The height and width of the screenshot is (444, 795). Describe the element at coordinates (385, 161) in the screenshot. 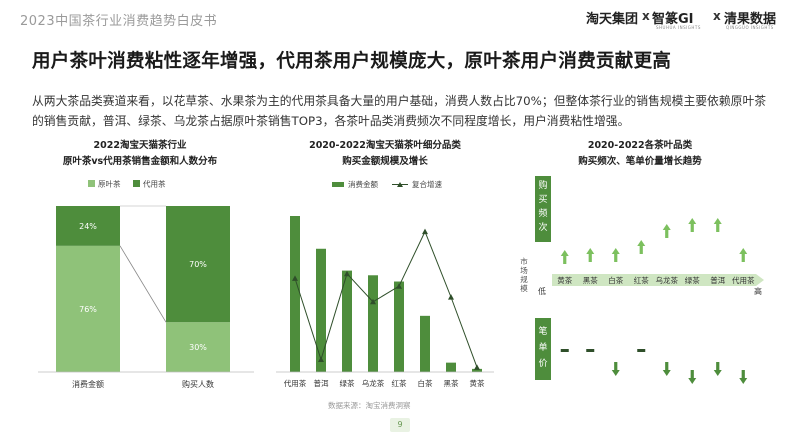

I see `chart2-title-line2: 购买金额规模及增长` at that location.